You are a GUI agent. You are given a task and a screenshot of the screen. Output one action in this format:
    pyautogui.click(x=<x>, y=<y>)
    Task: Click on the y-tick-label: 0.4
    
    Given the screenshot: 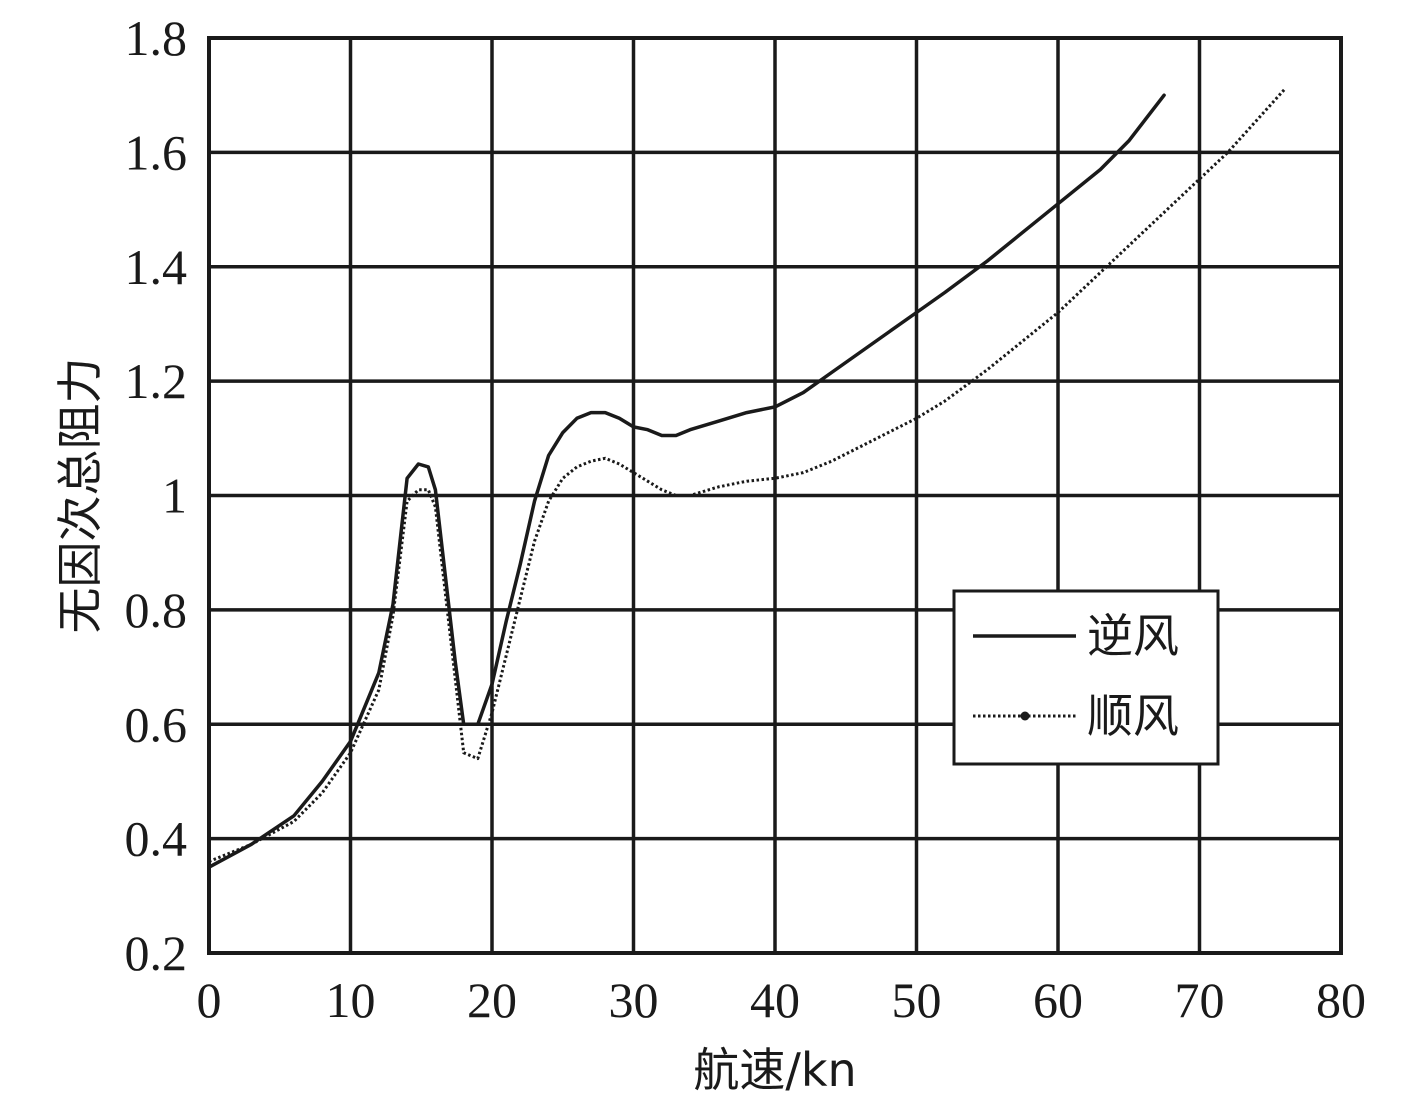 What is the action you would take?
    pyautogui.click(x=156, y=839)
    